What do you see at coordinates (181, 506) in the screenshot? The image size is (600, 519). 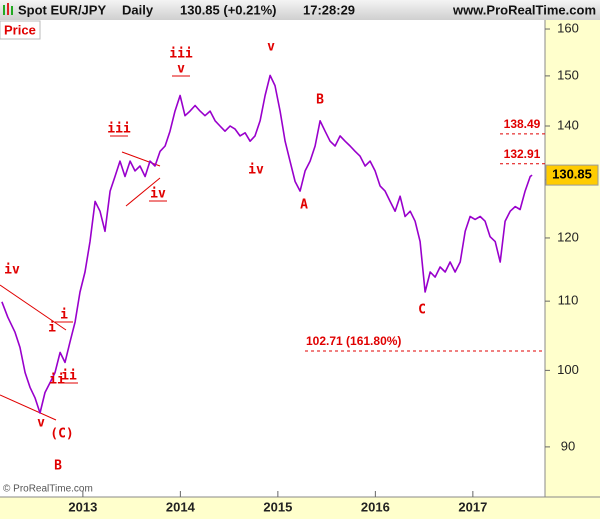 I see `x-tick-label: 2014` at bounding box center [181, 506].